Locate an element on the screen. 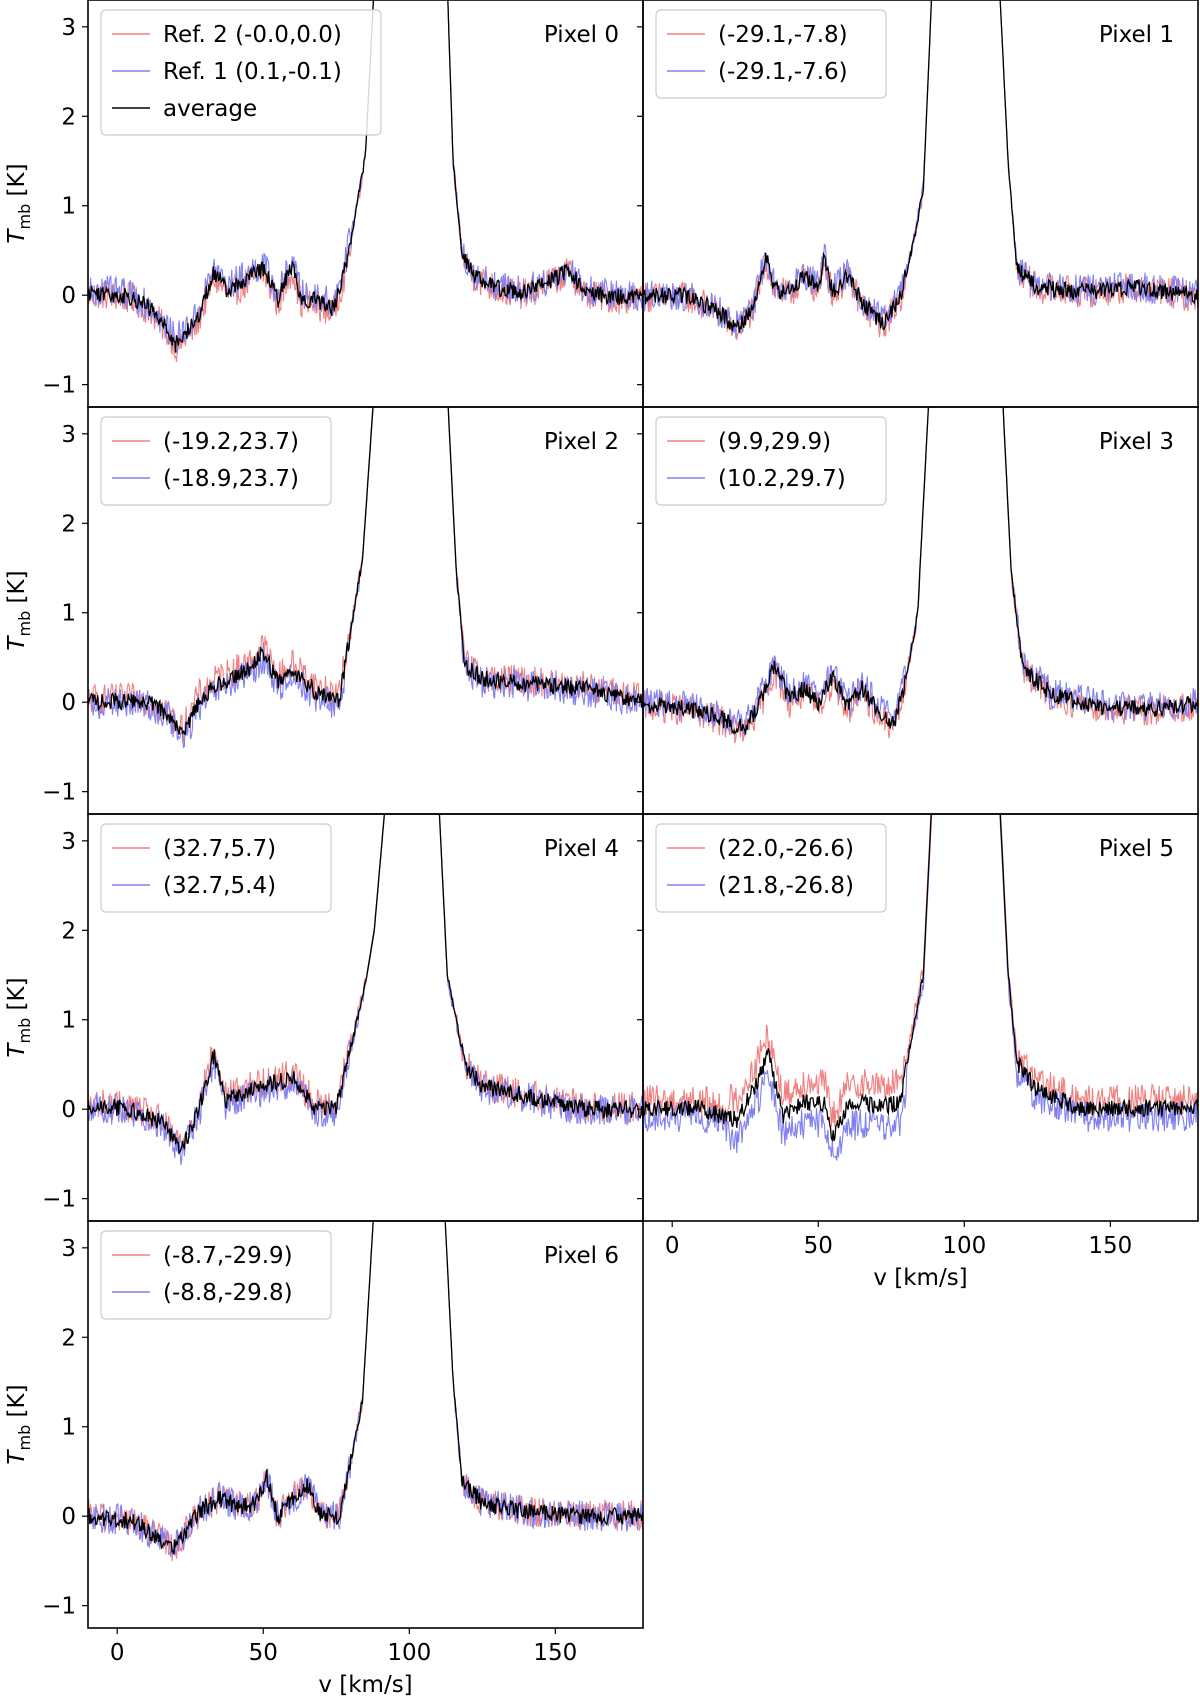 This screenshot has height=1705, width=1200. legend-label: (32.7,5.4) is located at coordinates (219, 886).